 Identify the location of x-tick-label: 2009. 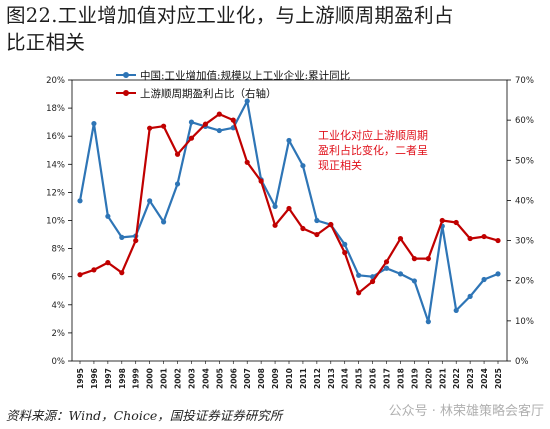
(275, 378).